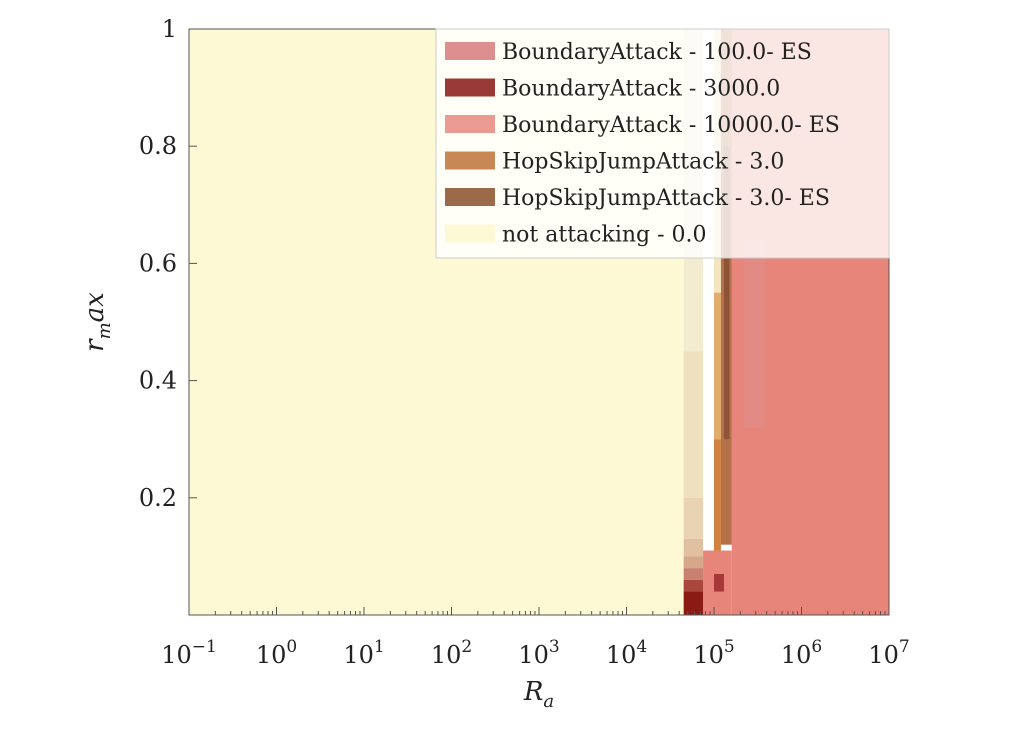 The width and height of the screenshot is (1024, 731). I want to click on y-axis: 0.2 0.4 0.6 0.8 1, so click(168, 263).